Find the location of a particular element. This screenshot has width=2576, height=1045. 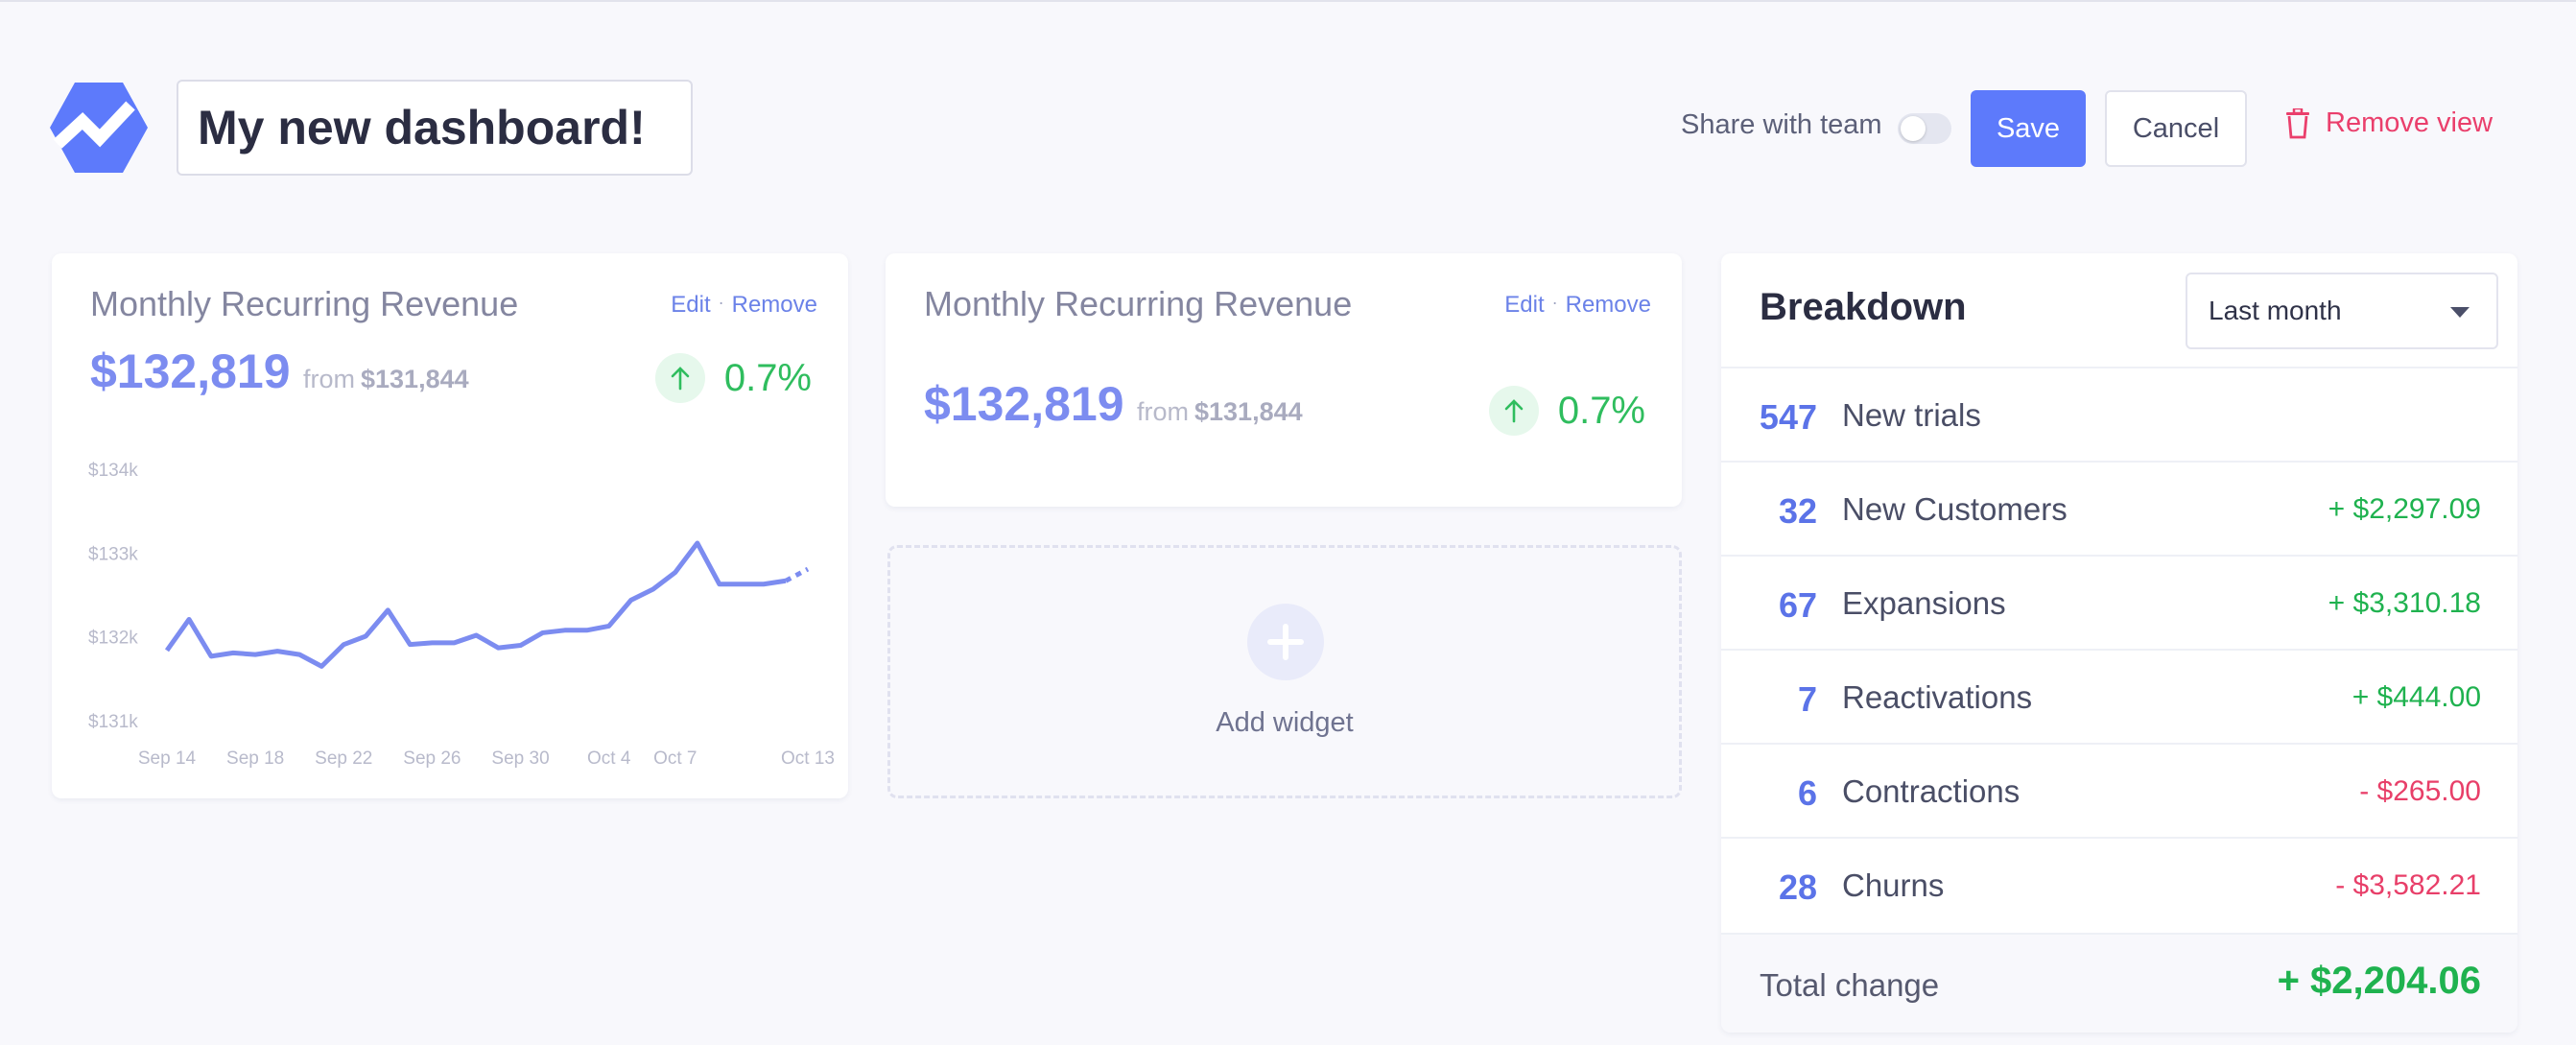

top-border is located at coordinates (1288, 1).